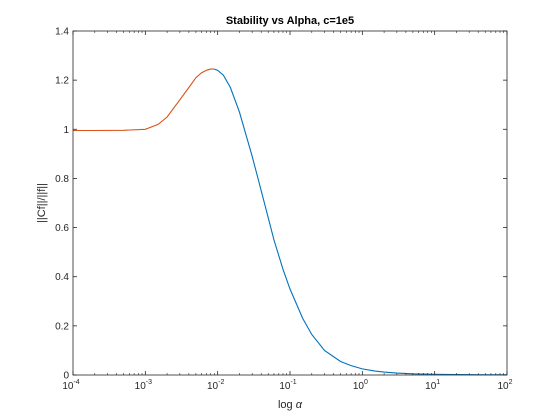 The height and width of the screenshot is (420, 560). Describe the element at coordinates (287, 385) in the screenshot. I see `x-tick-label: 10⁻¹` at that location.